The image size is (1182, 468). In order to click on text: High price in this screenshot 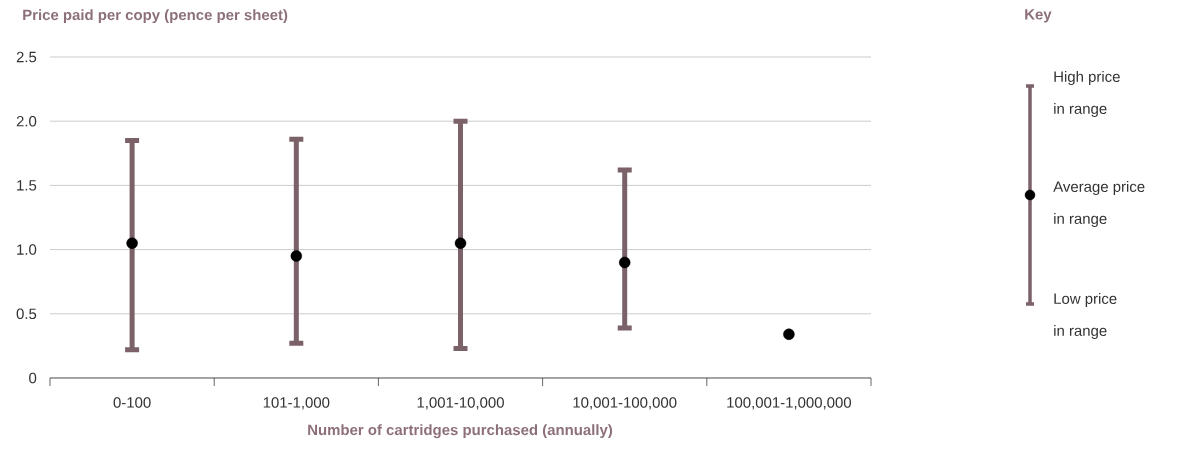, I will do `click(1087, 78)`.